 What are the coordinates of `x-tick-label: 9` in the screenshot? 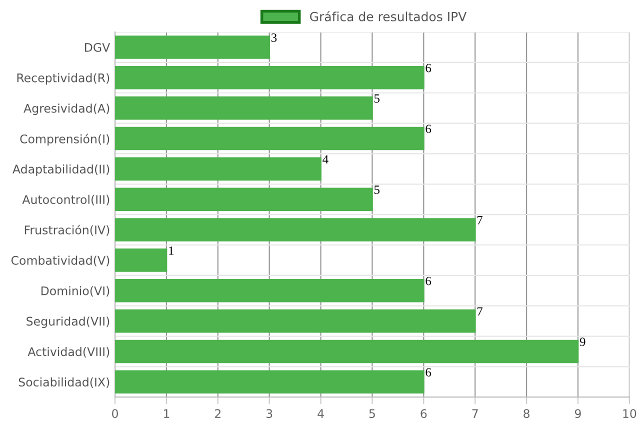 It's located at (577, 413).